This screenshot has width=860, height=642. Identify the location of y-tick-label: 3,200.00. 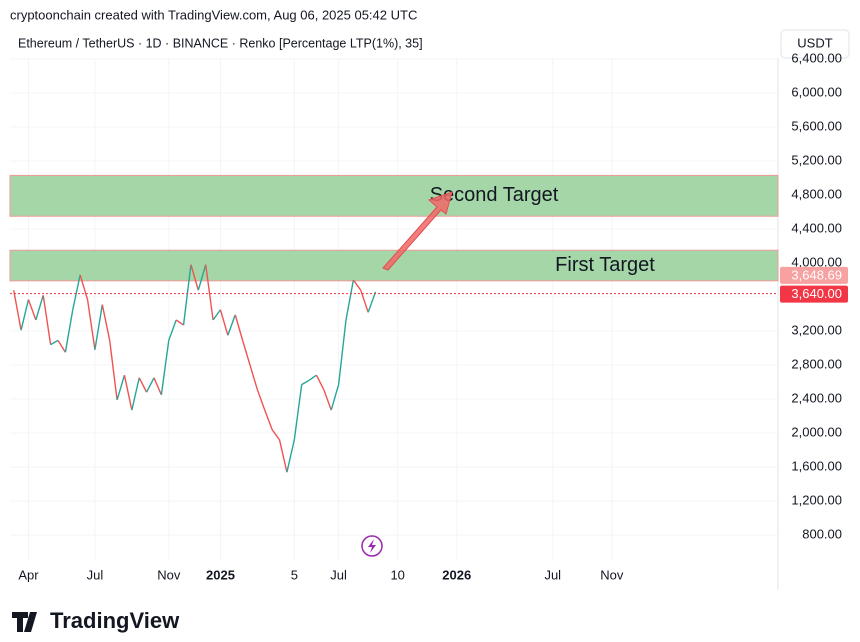
(816, 329).